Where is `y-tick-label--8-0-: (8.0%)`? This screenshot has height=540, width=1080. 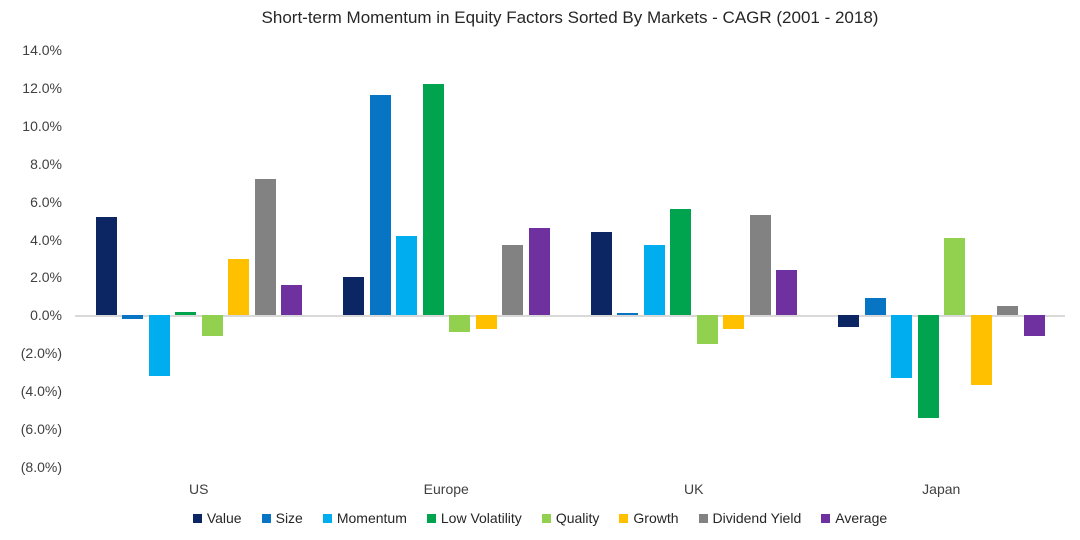
y-tick-label--8-0-: (8.0%) is located at coordinates (41, 467).